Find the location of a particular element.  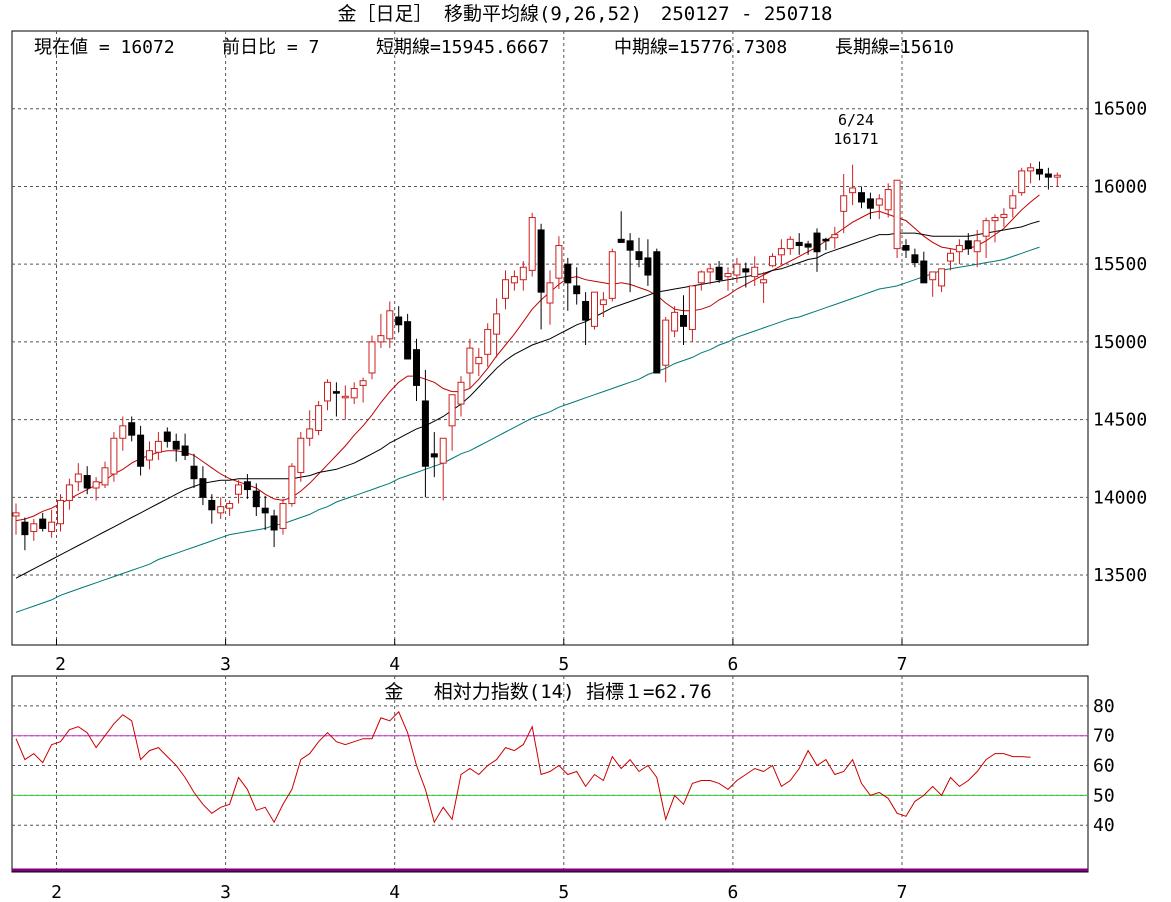

rsi-x-tick-label: 2 is located at coordinates (56, 892).